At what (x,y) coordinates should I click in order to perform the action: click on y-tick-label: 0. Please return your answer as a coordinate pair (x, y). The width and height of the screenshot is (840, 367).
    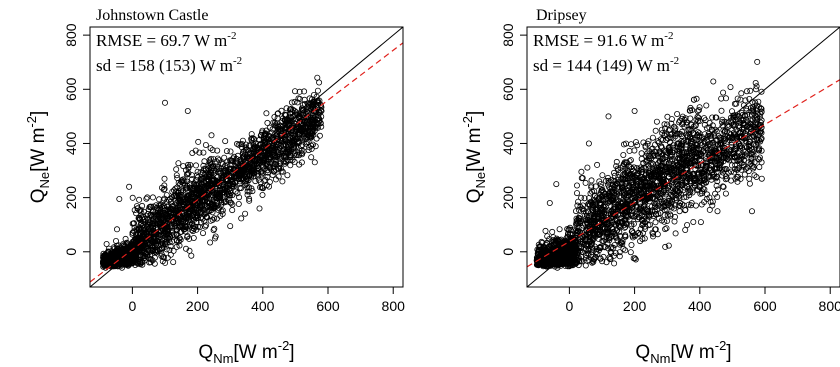
    Looking at the image, I should click on (71, 252).